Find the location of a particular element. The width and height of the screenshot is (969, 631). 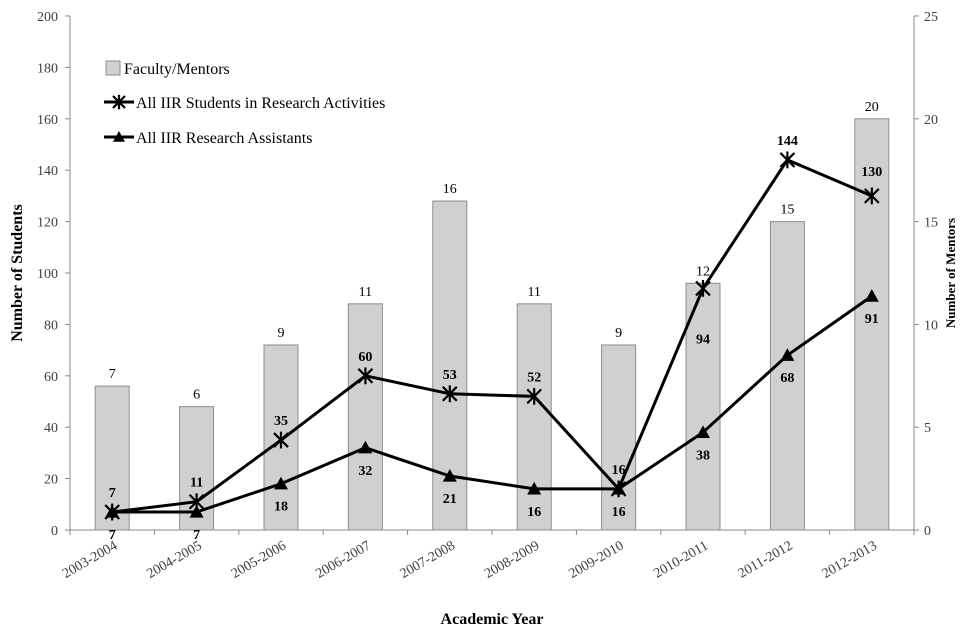

y2-tick-label: 25 is located at coordinates (931, 17).